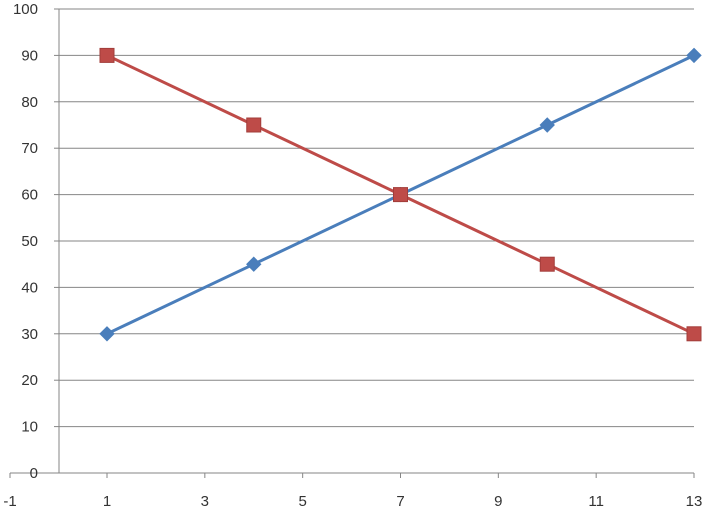  Describe the element at coordinates (29, 427) in the screenshot. I see `y-tick-label: 10` at that location.